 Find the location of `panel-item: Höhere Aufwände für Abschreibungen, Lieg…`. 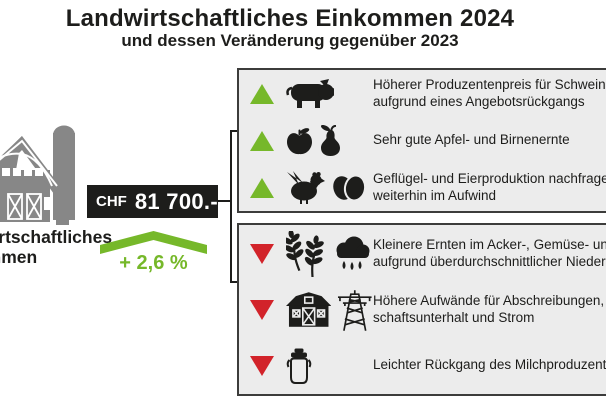

panel-item: Höhere Aufwände für Abschreibungen, Lieg… is located at coordinates (422, 310).